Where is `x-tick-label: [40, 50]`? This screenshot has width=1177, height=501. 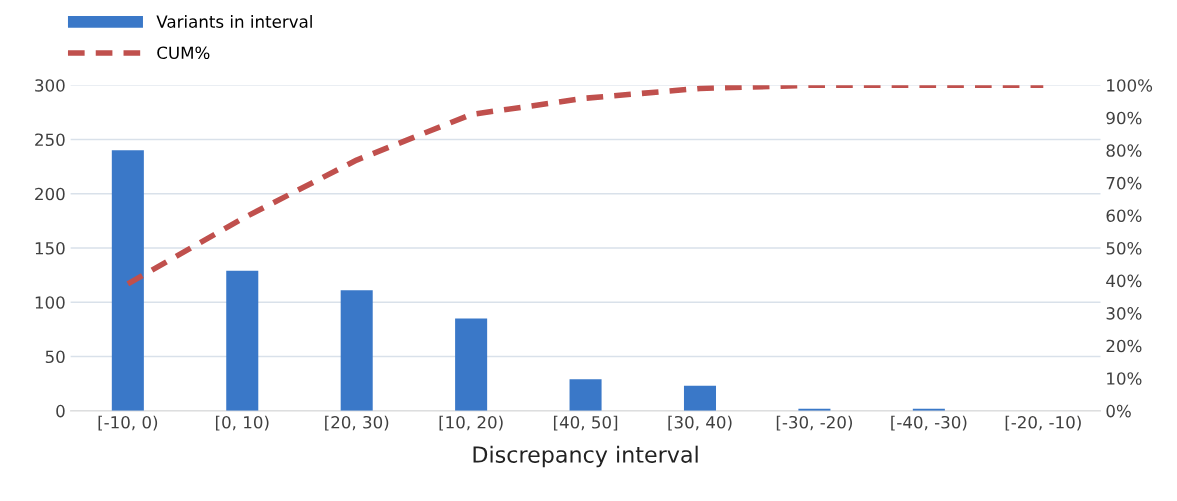 x-tick-label: [40, 50] is located at coordinates (585, 423).